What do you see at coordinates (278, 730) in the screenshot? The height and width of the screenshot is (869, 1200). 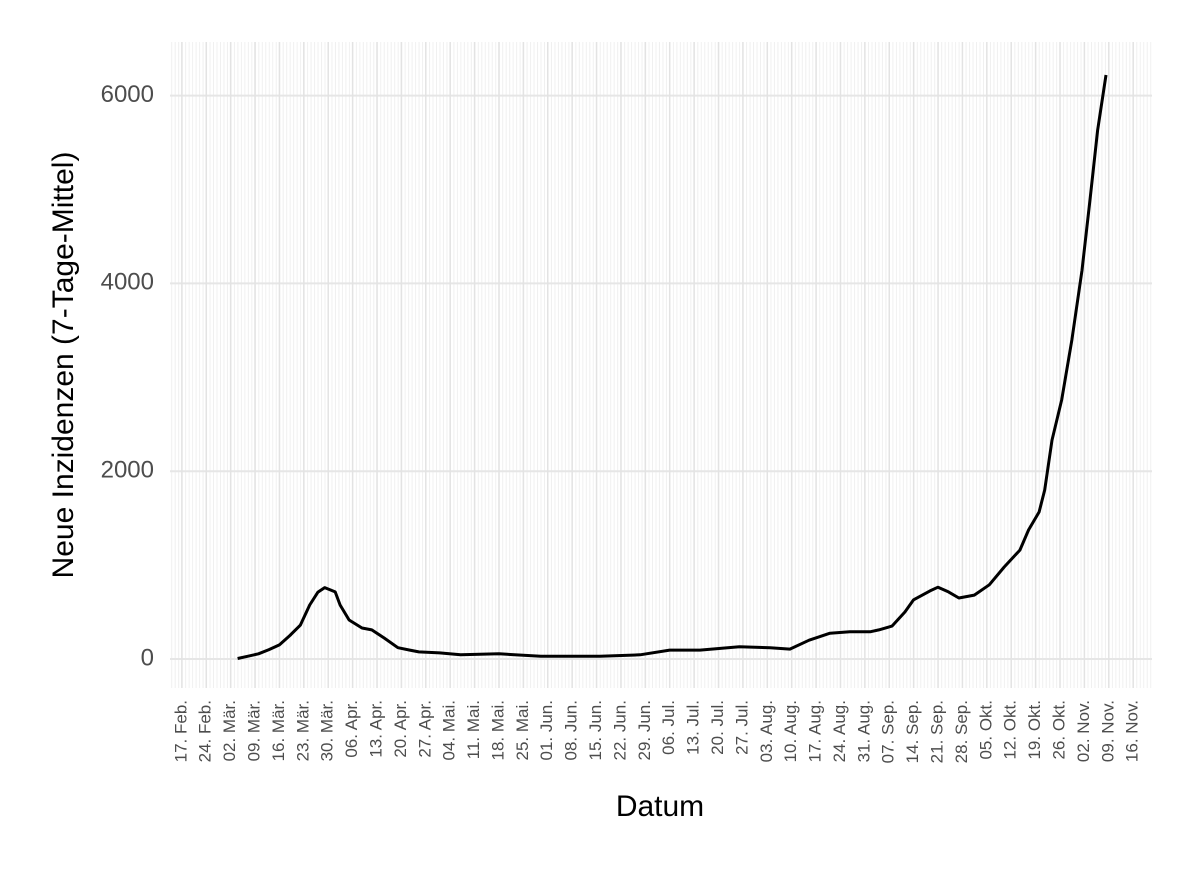 I see `x-tick-label: 16. Mär.` at bounding box center [278, 730].